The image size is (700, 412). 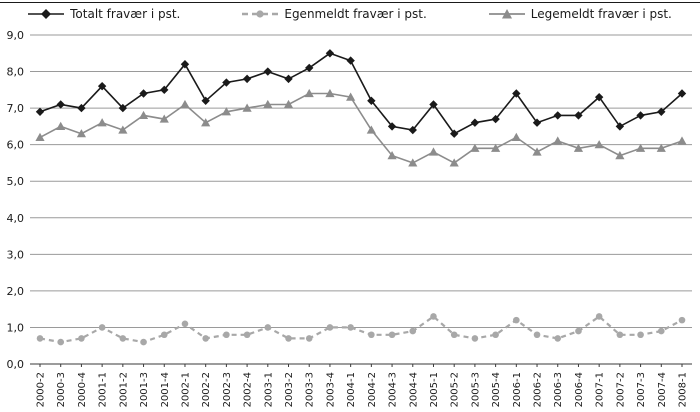 What do you see at coordinates (248, 389) in the screenshot?
I see `x-tick-label: 2002-4` at bounding box center [248, 389].